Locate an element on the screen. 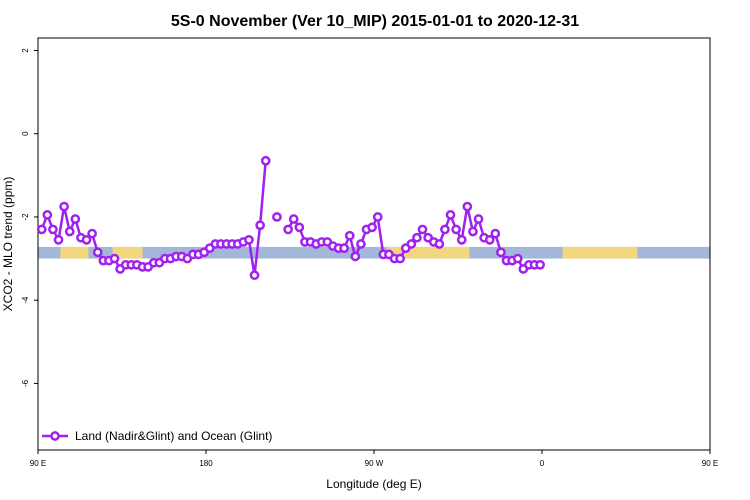 This screenshot has height=500, width=750. legend-label: Land (Nadir&Glint) and Ocean (Glint) is located at coordinates (173, 436).